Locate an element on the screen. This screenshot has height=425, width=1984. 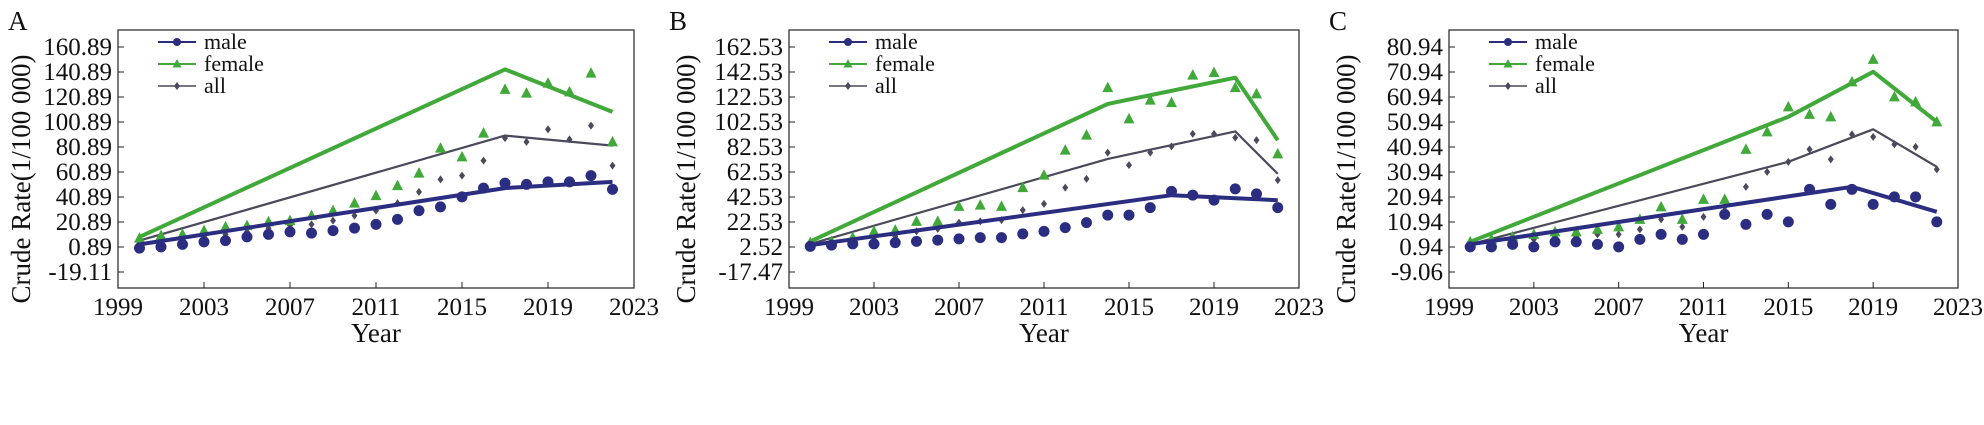
y-tick-label: -9.06 is located at coordinates (1417, 272).